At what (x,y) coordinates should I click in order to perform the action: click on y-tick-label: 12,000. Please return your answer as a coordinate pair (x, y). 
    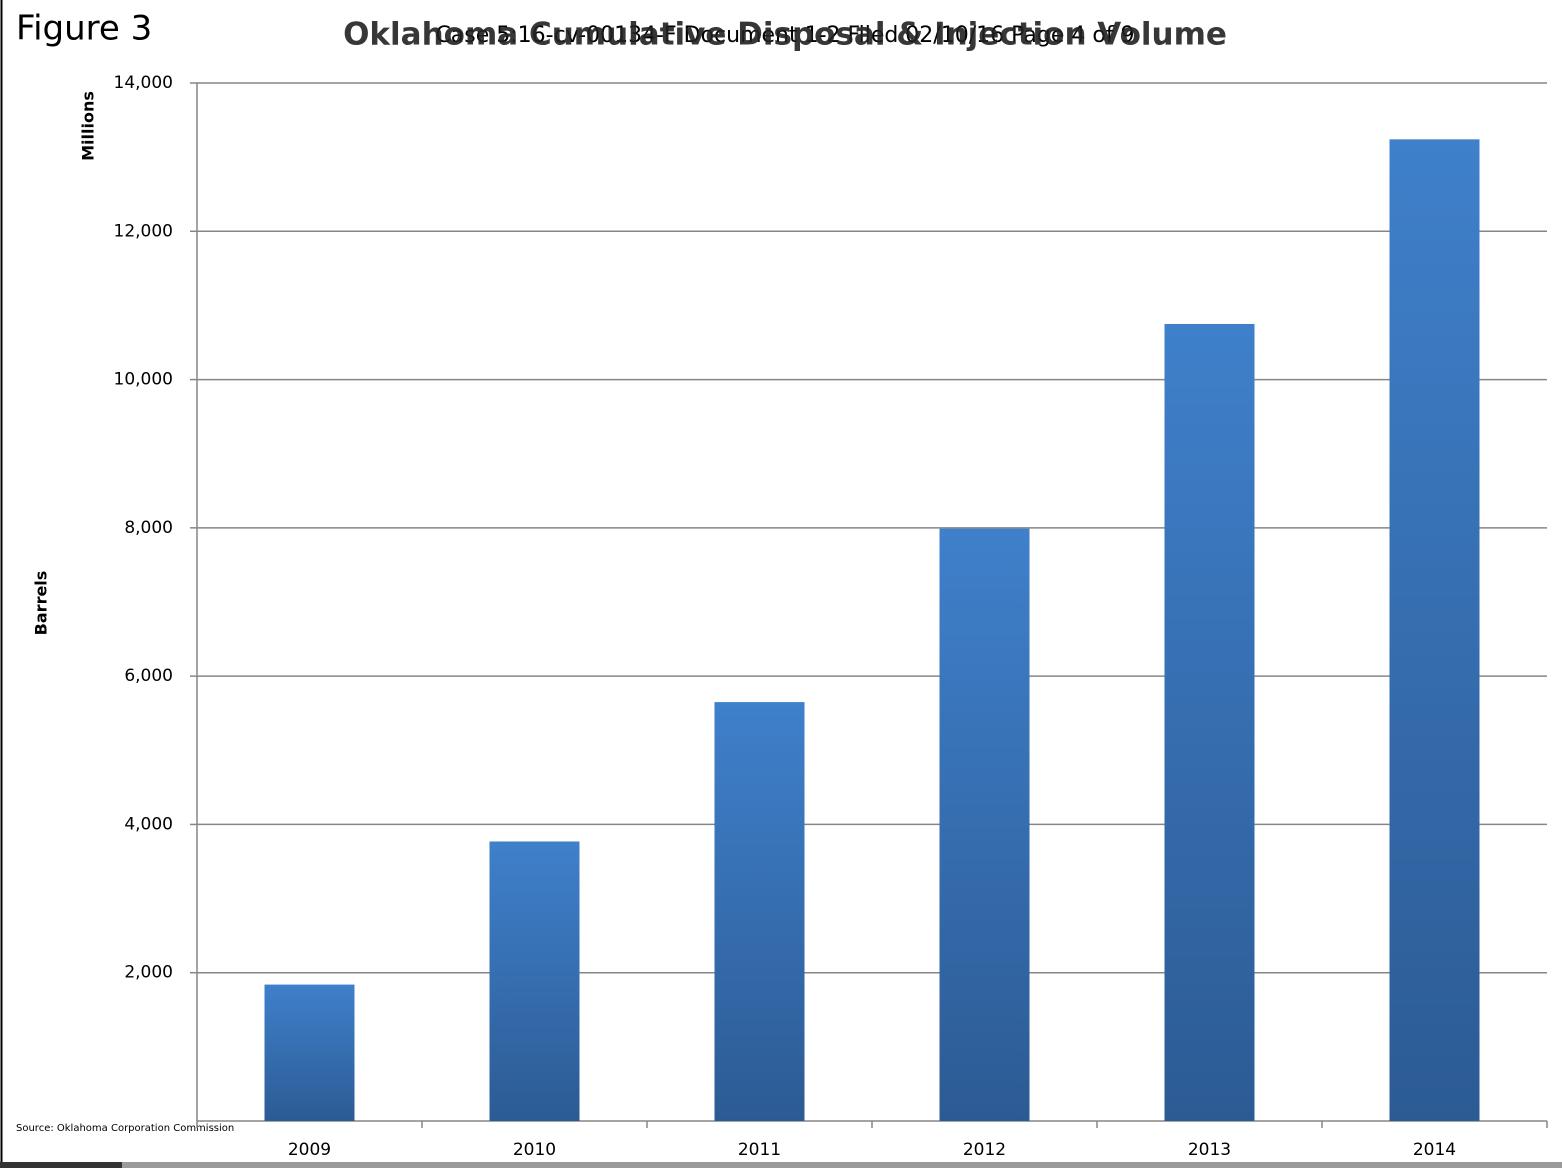
    Looking at the image, I should click on (143, 231).